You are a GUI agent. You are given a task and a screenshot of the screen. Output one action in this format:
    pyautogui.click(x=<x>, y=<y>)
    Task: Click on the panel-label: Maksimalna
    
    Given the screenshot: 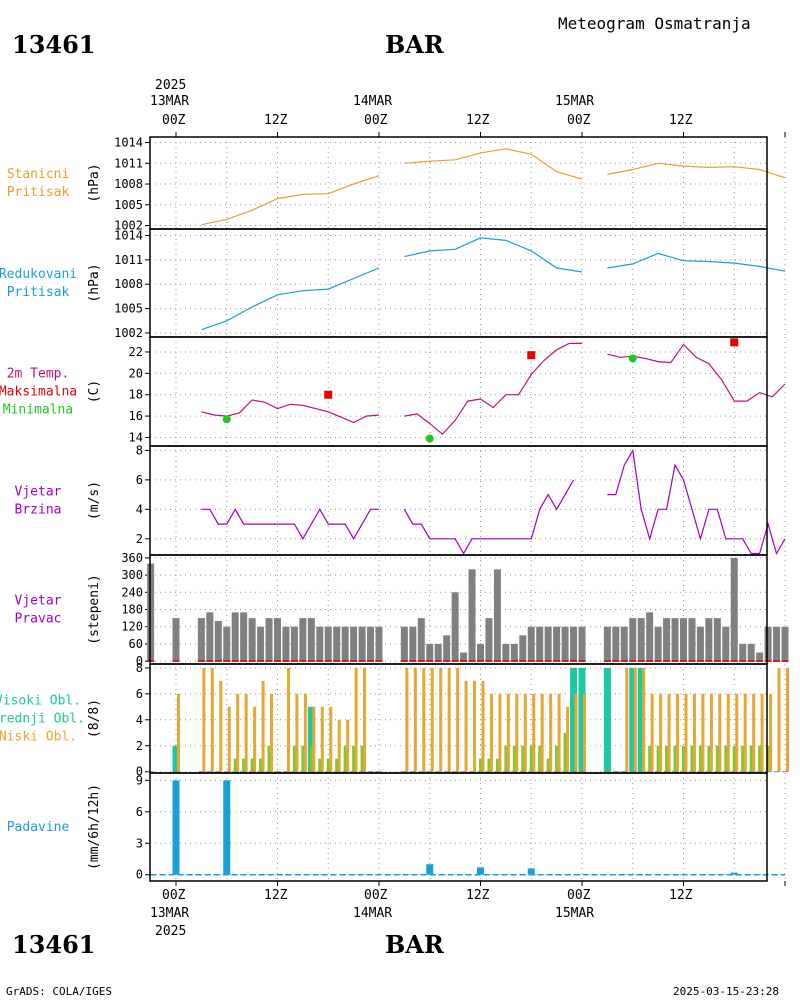 What is the action you would take?
    pyautogui.click(x=38, y=392)
    